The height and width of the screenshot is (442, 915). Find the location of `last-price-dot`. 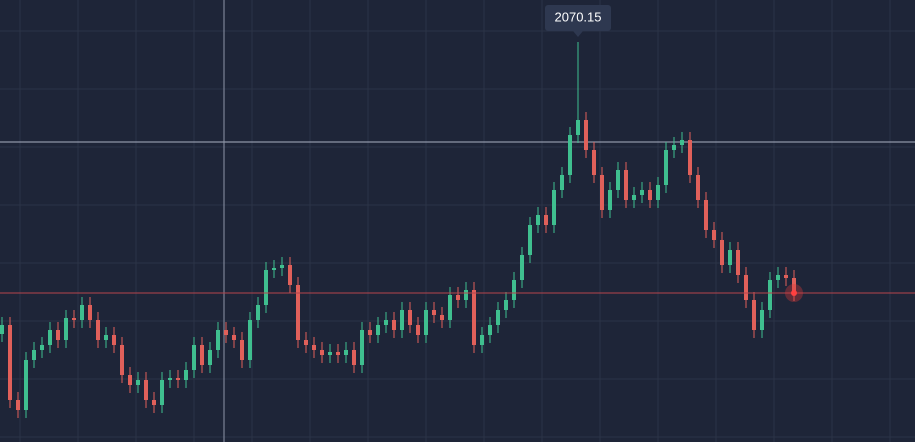

last-price-dot is located at coordinates (794, 293).